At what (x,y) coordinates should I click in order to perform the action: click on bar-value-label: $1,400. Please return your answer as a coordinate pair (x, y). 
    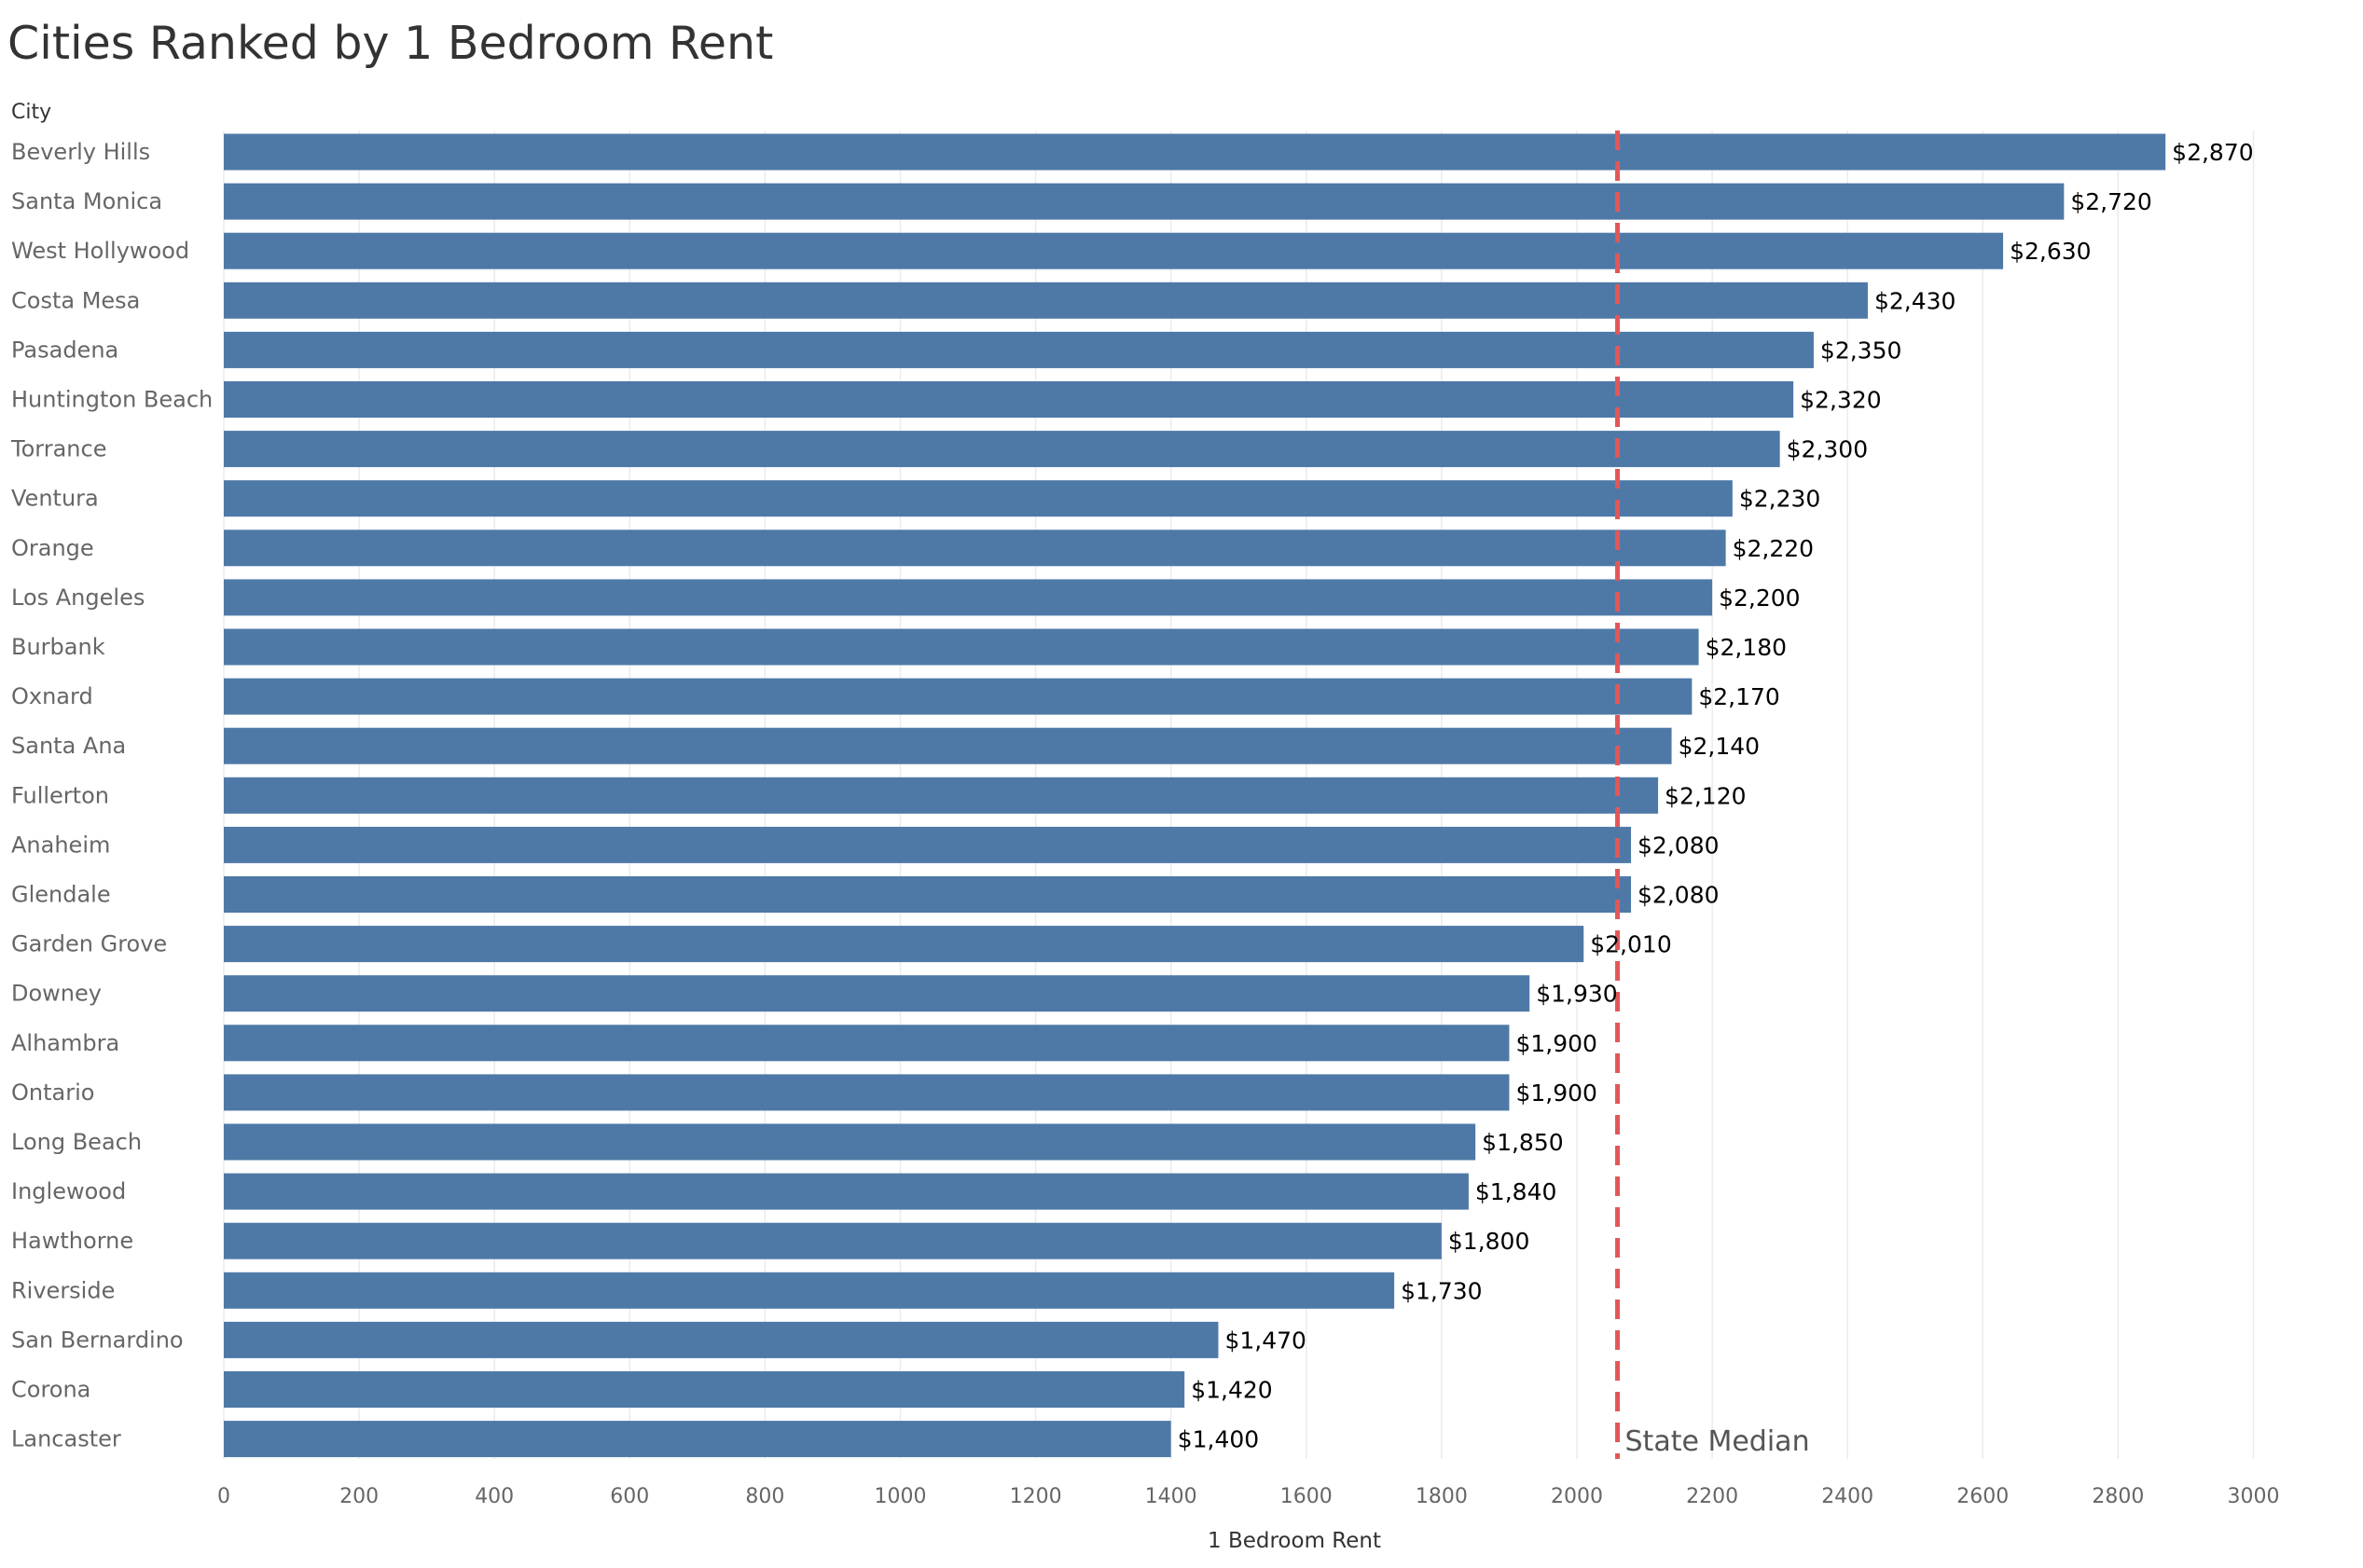
    Looking at the image, I should click on (1218, 1439).